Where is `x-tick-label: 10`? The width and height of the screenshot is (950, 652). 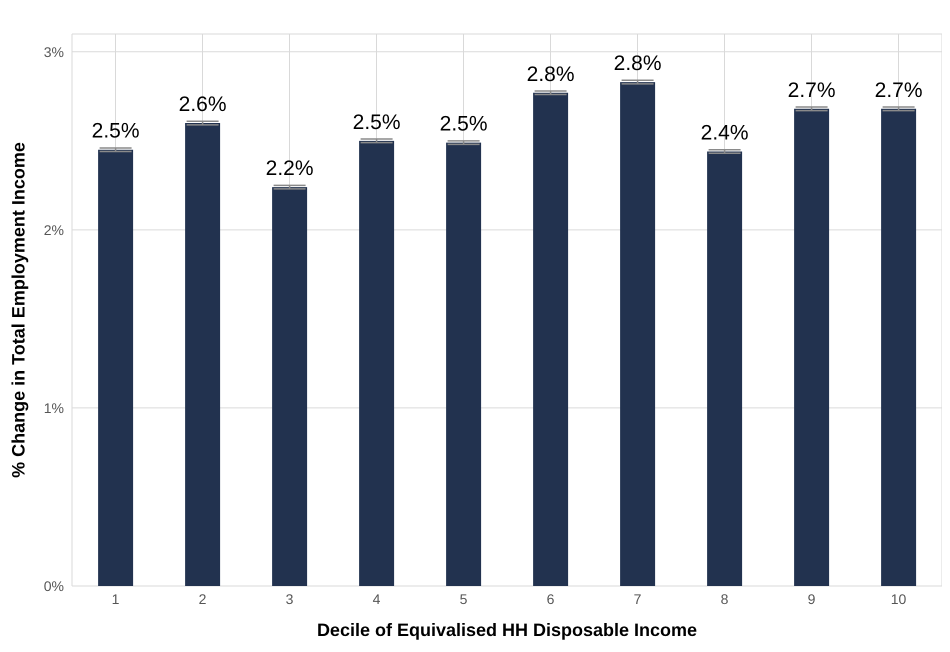
x-tick-label: 10 is located at coordinates (898, 598).